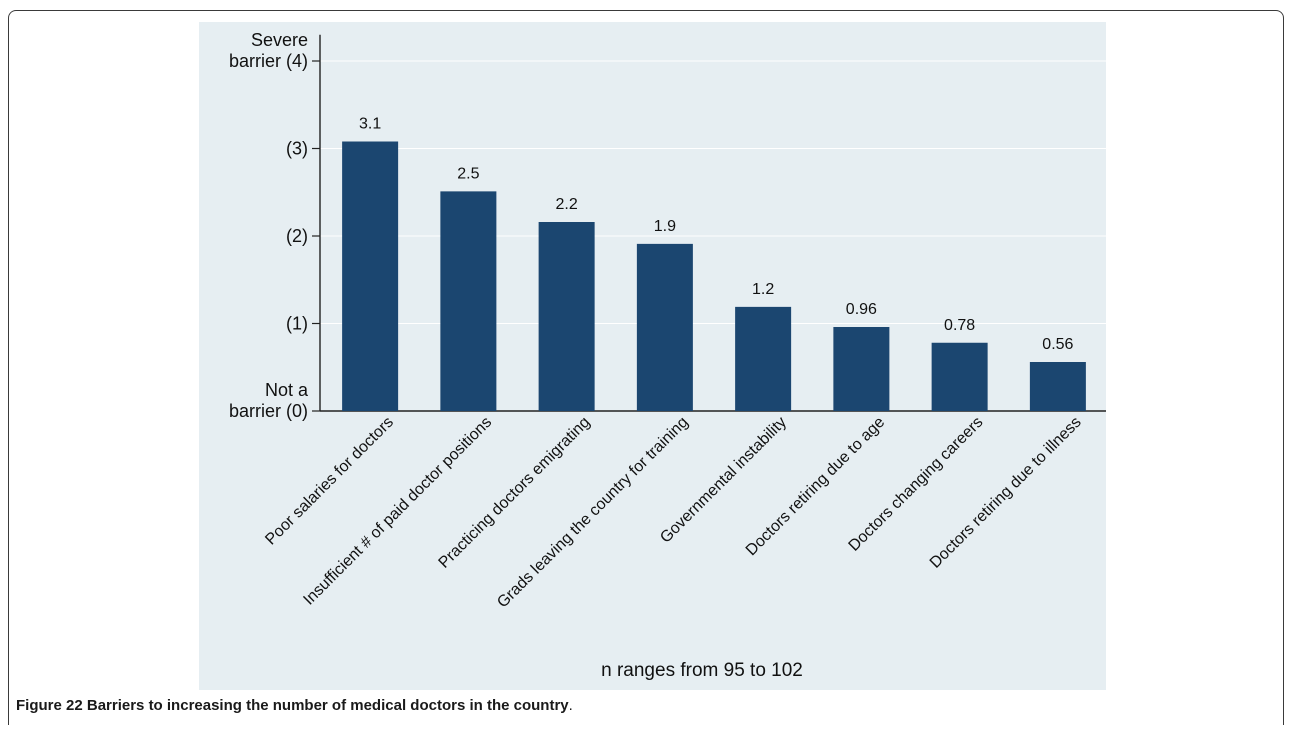 The width and height of the screenshot is (1292, 729). I want to click on y-tick-label: barrier (4), so click(268, 61).